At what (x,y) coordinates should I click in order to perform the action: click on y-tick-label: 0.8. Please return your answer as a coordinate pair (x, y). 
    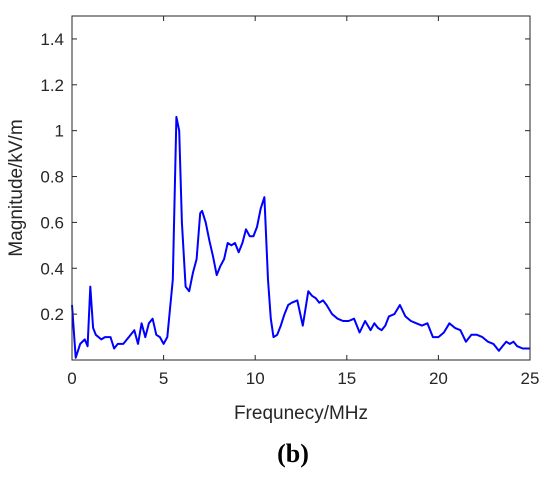
    Looking at the image, I should click on (52, 177).